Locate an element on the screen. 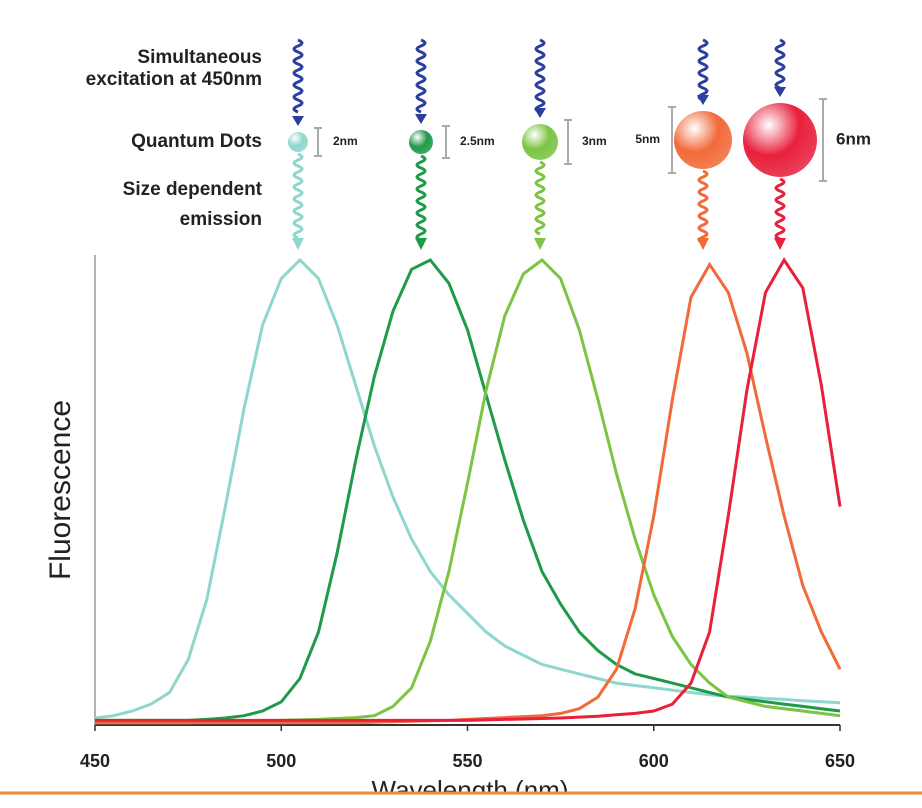 This screenshot has width=922, height=808. x-tick-label: 450 is located at coordinates (95, 761).